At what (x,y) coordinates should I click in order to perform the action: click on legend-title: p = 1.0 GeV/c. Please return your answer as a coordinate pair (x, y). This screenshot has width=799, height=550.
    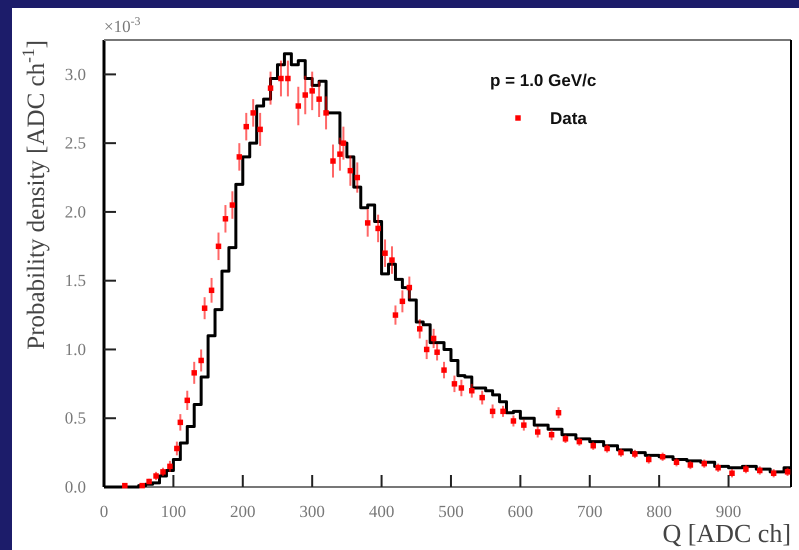
    Looking at the image, I should click on (543, 80).